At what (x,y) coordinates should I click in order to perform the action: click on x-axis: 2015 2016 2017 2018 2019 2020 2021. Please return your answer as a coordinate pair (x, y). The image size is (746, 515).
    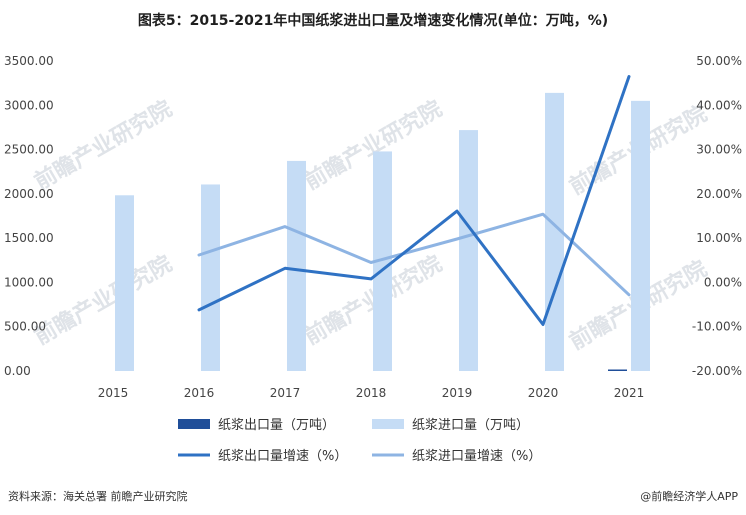
    Looking at the image, I should click on (371, 393).